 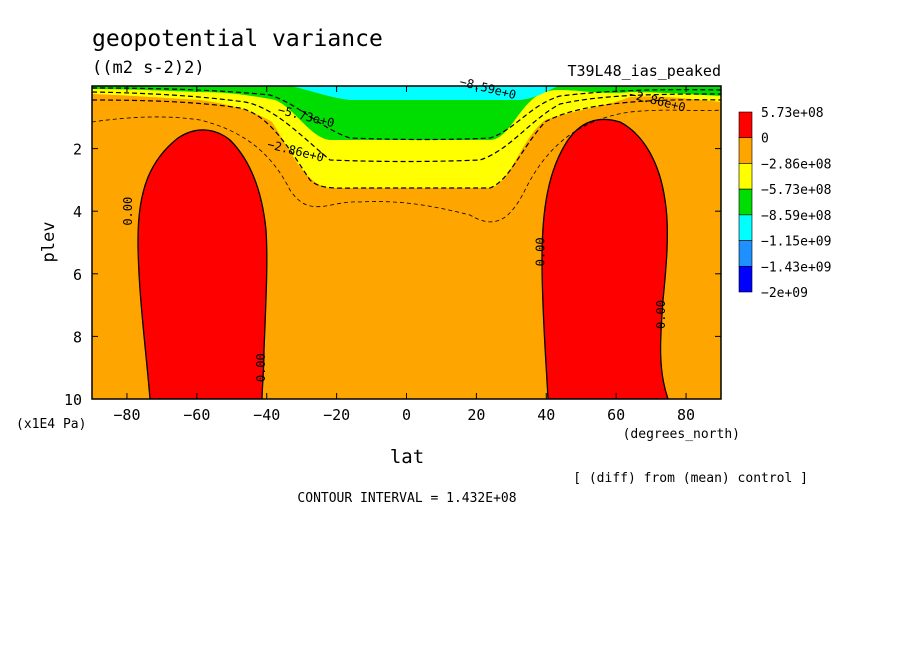 What do you see at coordinates (686, 415) in the screenshot?
I see `x-tick-label: 80` at bounding box center [686, 415].